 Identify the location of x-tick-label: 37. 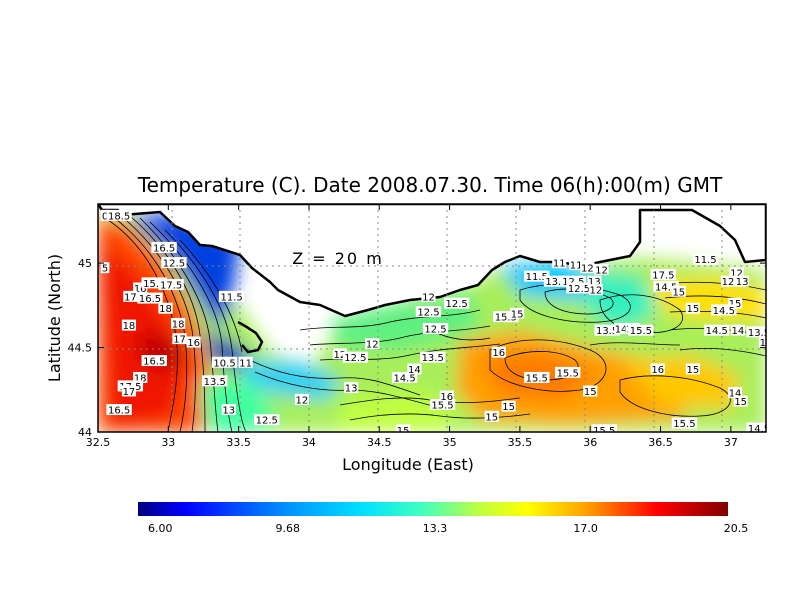
(731, 442).